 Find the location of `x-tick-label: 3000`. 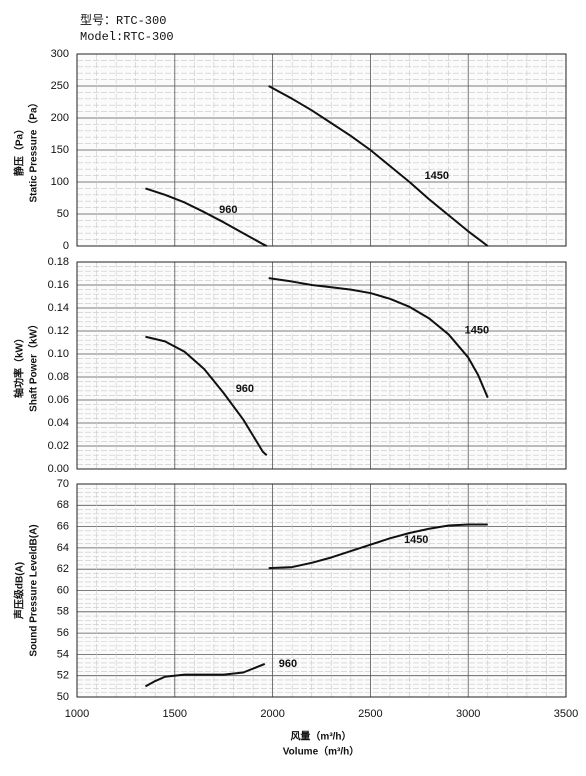

x-tick-label: 3000 is located at coordinates (468, 714).